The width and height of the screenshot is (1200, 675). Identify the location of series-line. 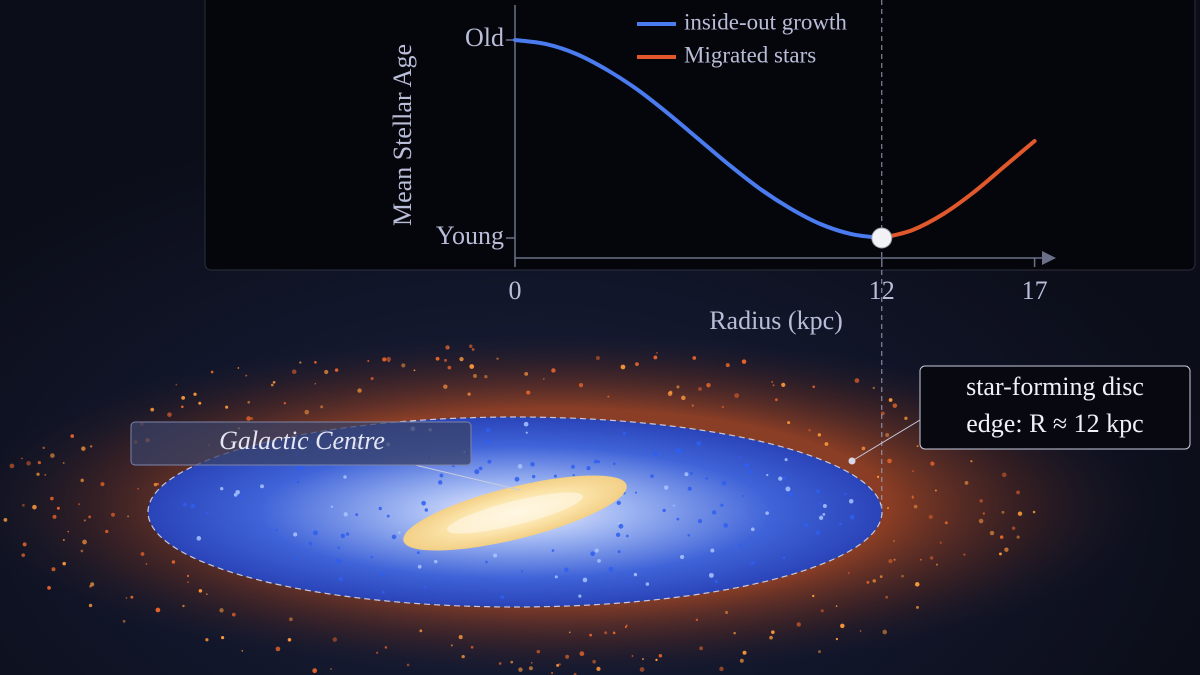
(958, 189).